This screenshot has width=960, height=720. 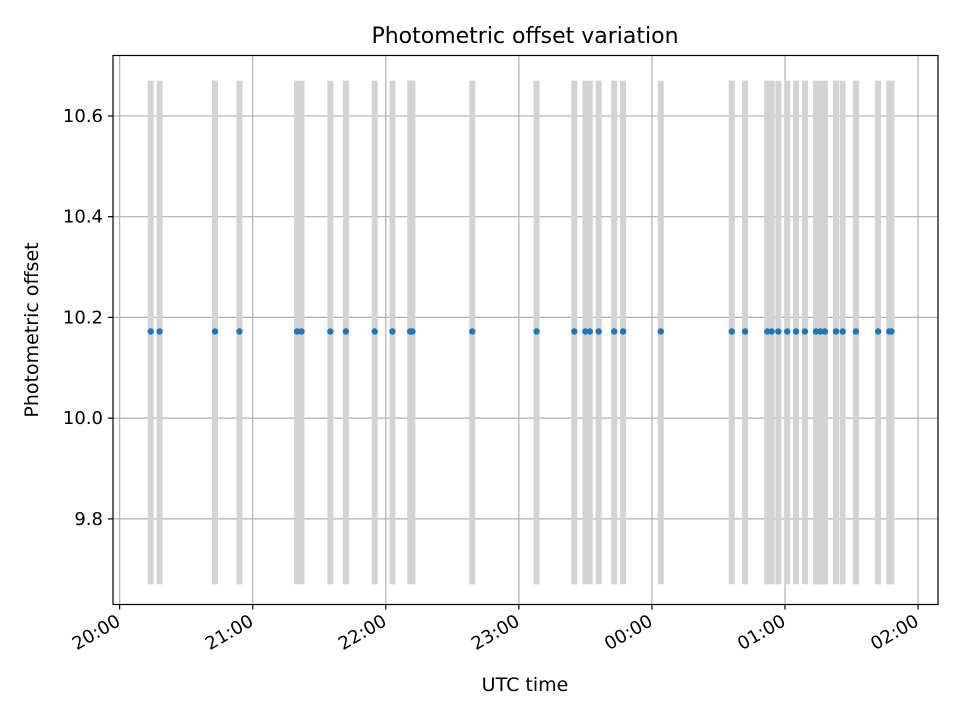 I want to click on y-tick-label: 9.8, so click(x=88, y=519).